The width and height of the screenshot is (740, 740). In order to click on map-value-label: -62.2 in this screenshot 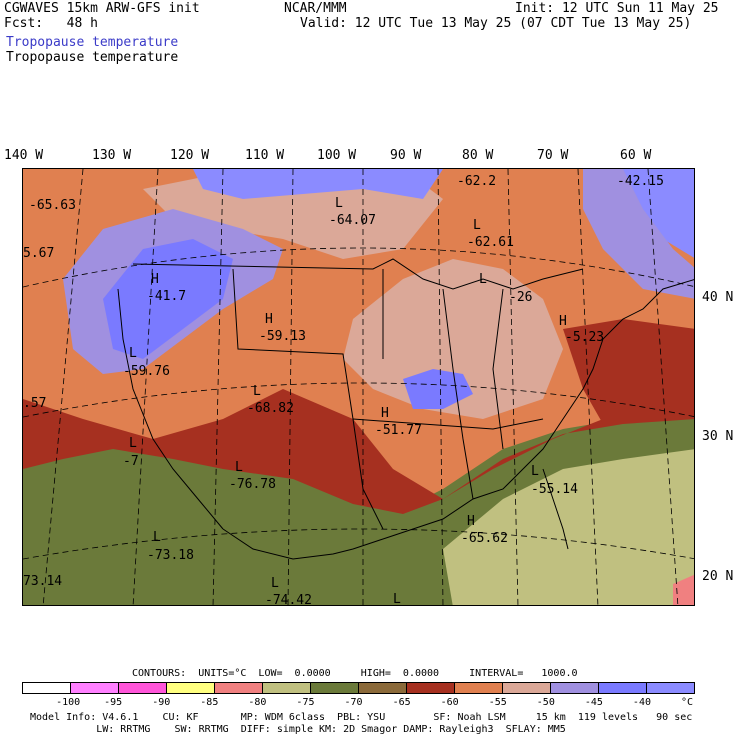, I will do `click(477, 181)`.